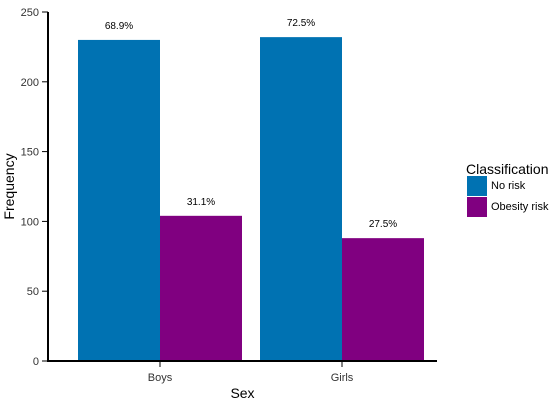  I want to click on data-label: 72.5%, so click(301, 23).